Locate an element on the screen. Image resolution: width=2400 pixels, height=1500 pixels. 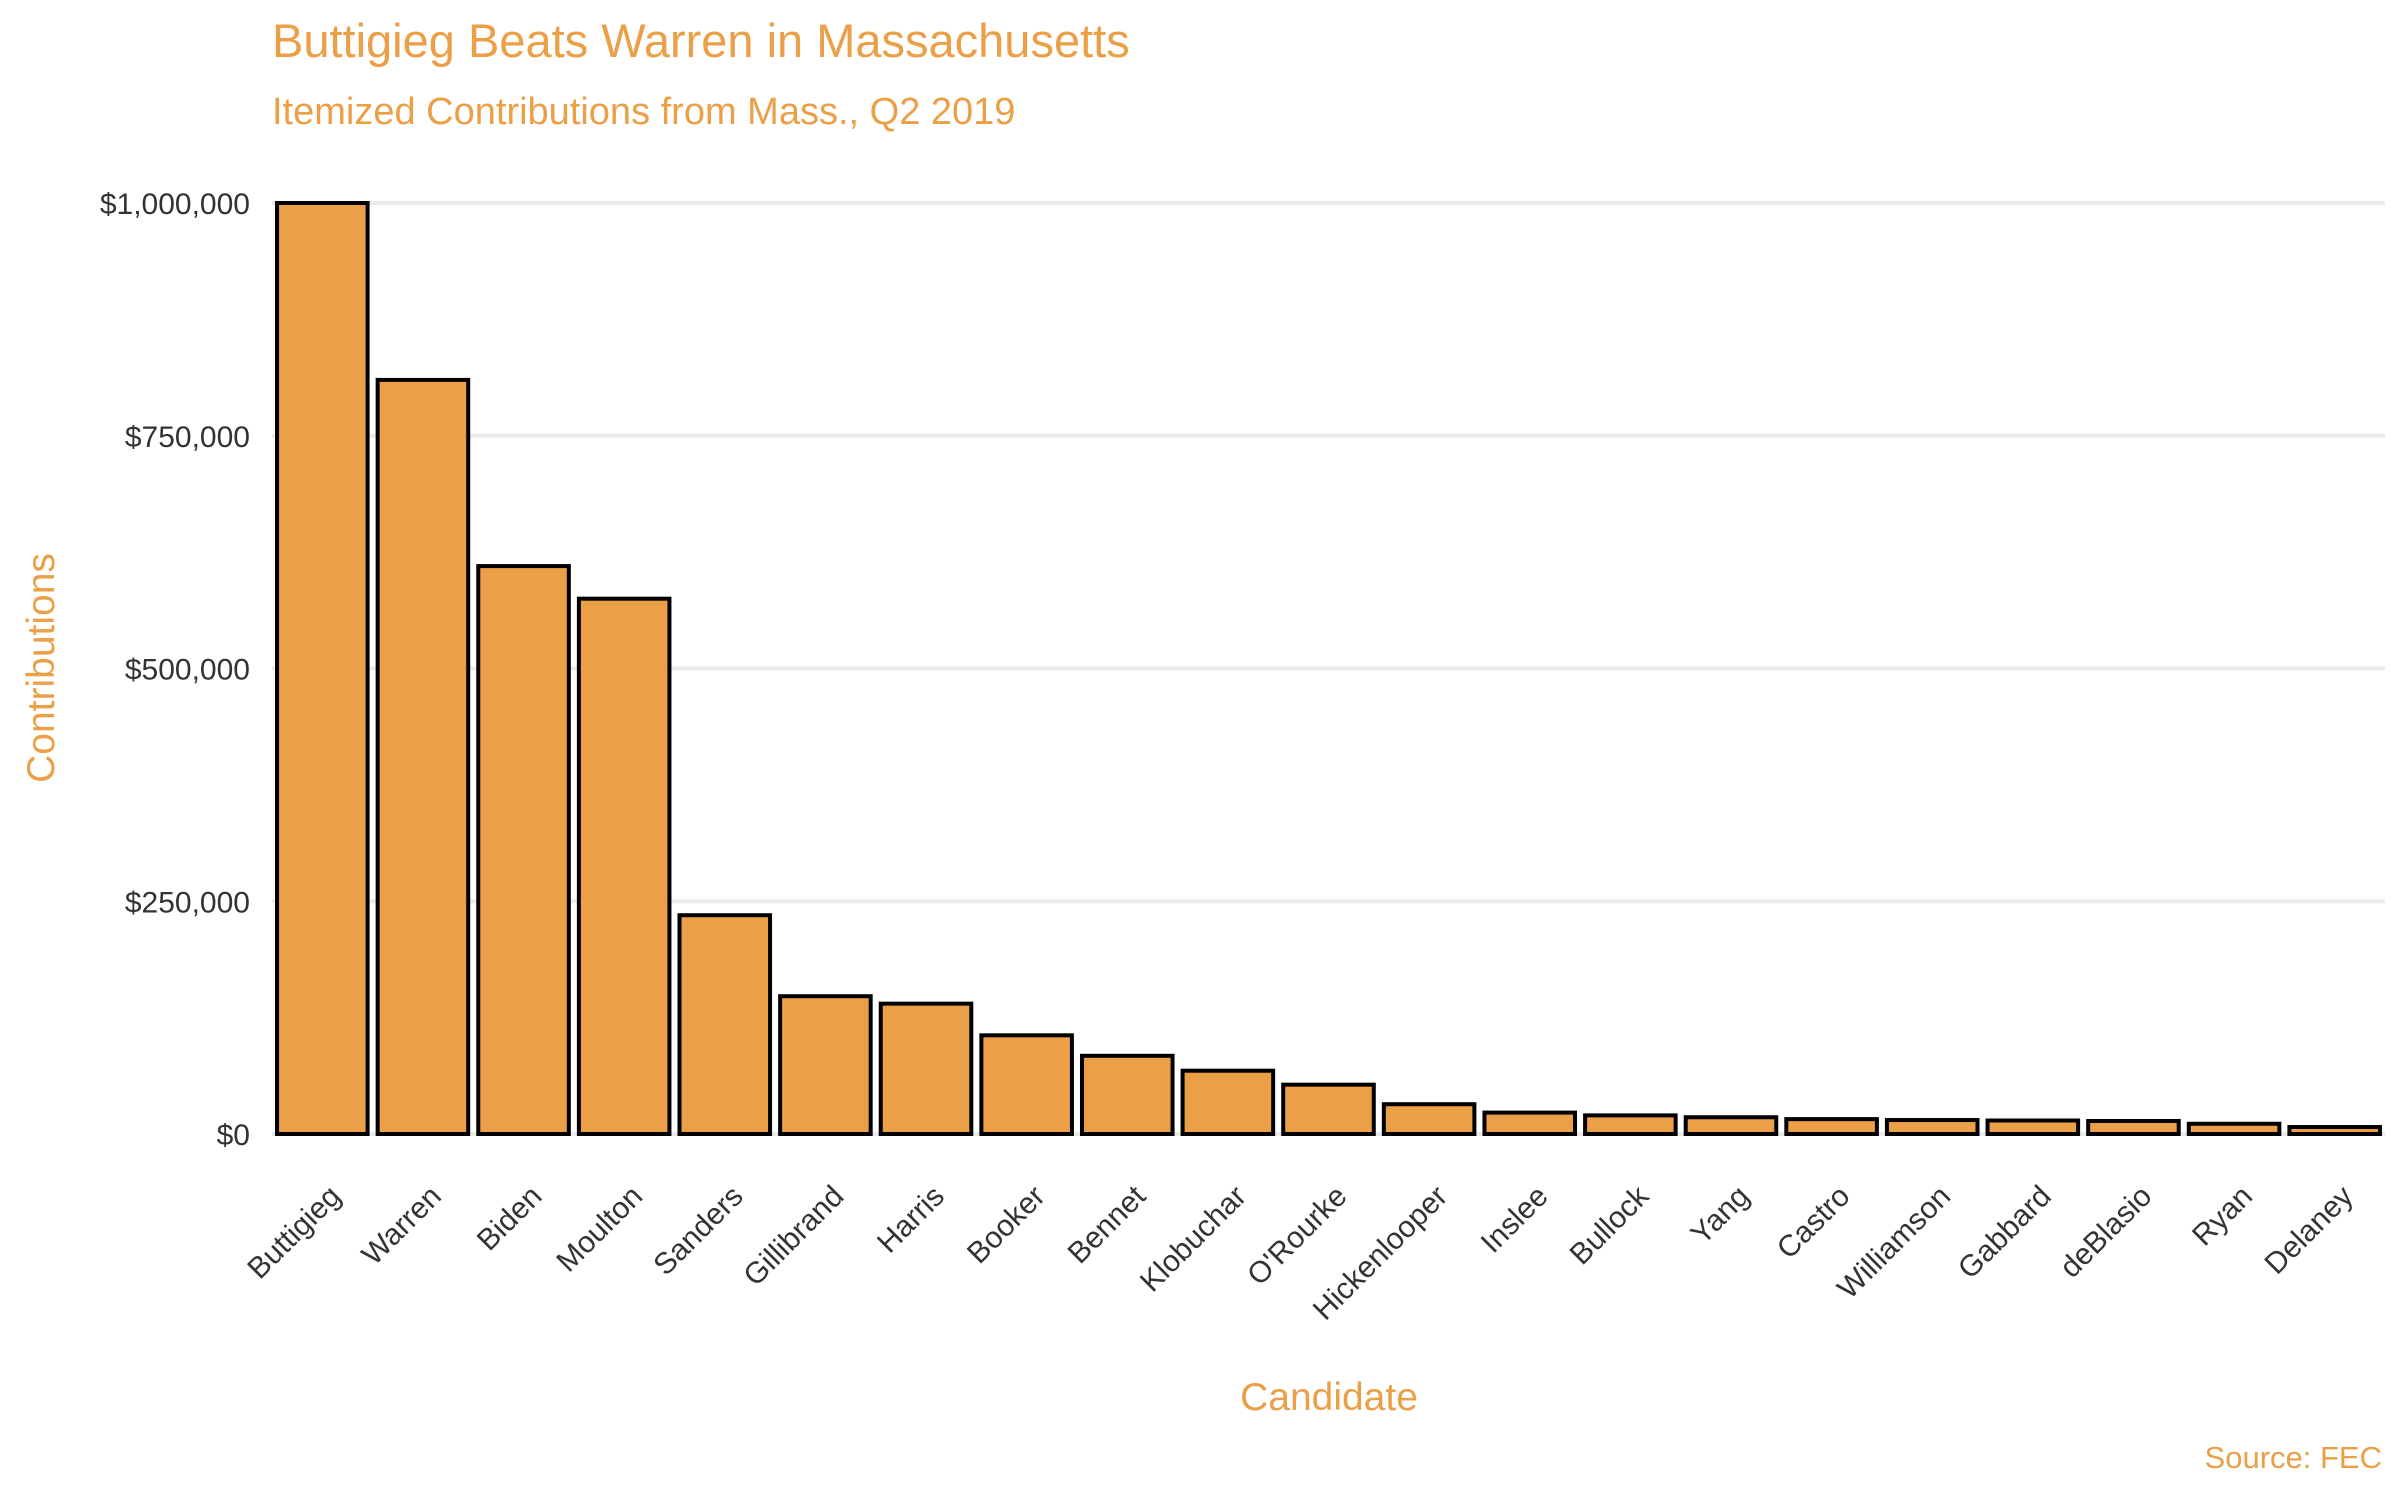
x-tick-label: Yang is located at coordinates (1720, 1215).